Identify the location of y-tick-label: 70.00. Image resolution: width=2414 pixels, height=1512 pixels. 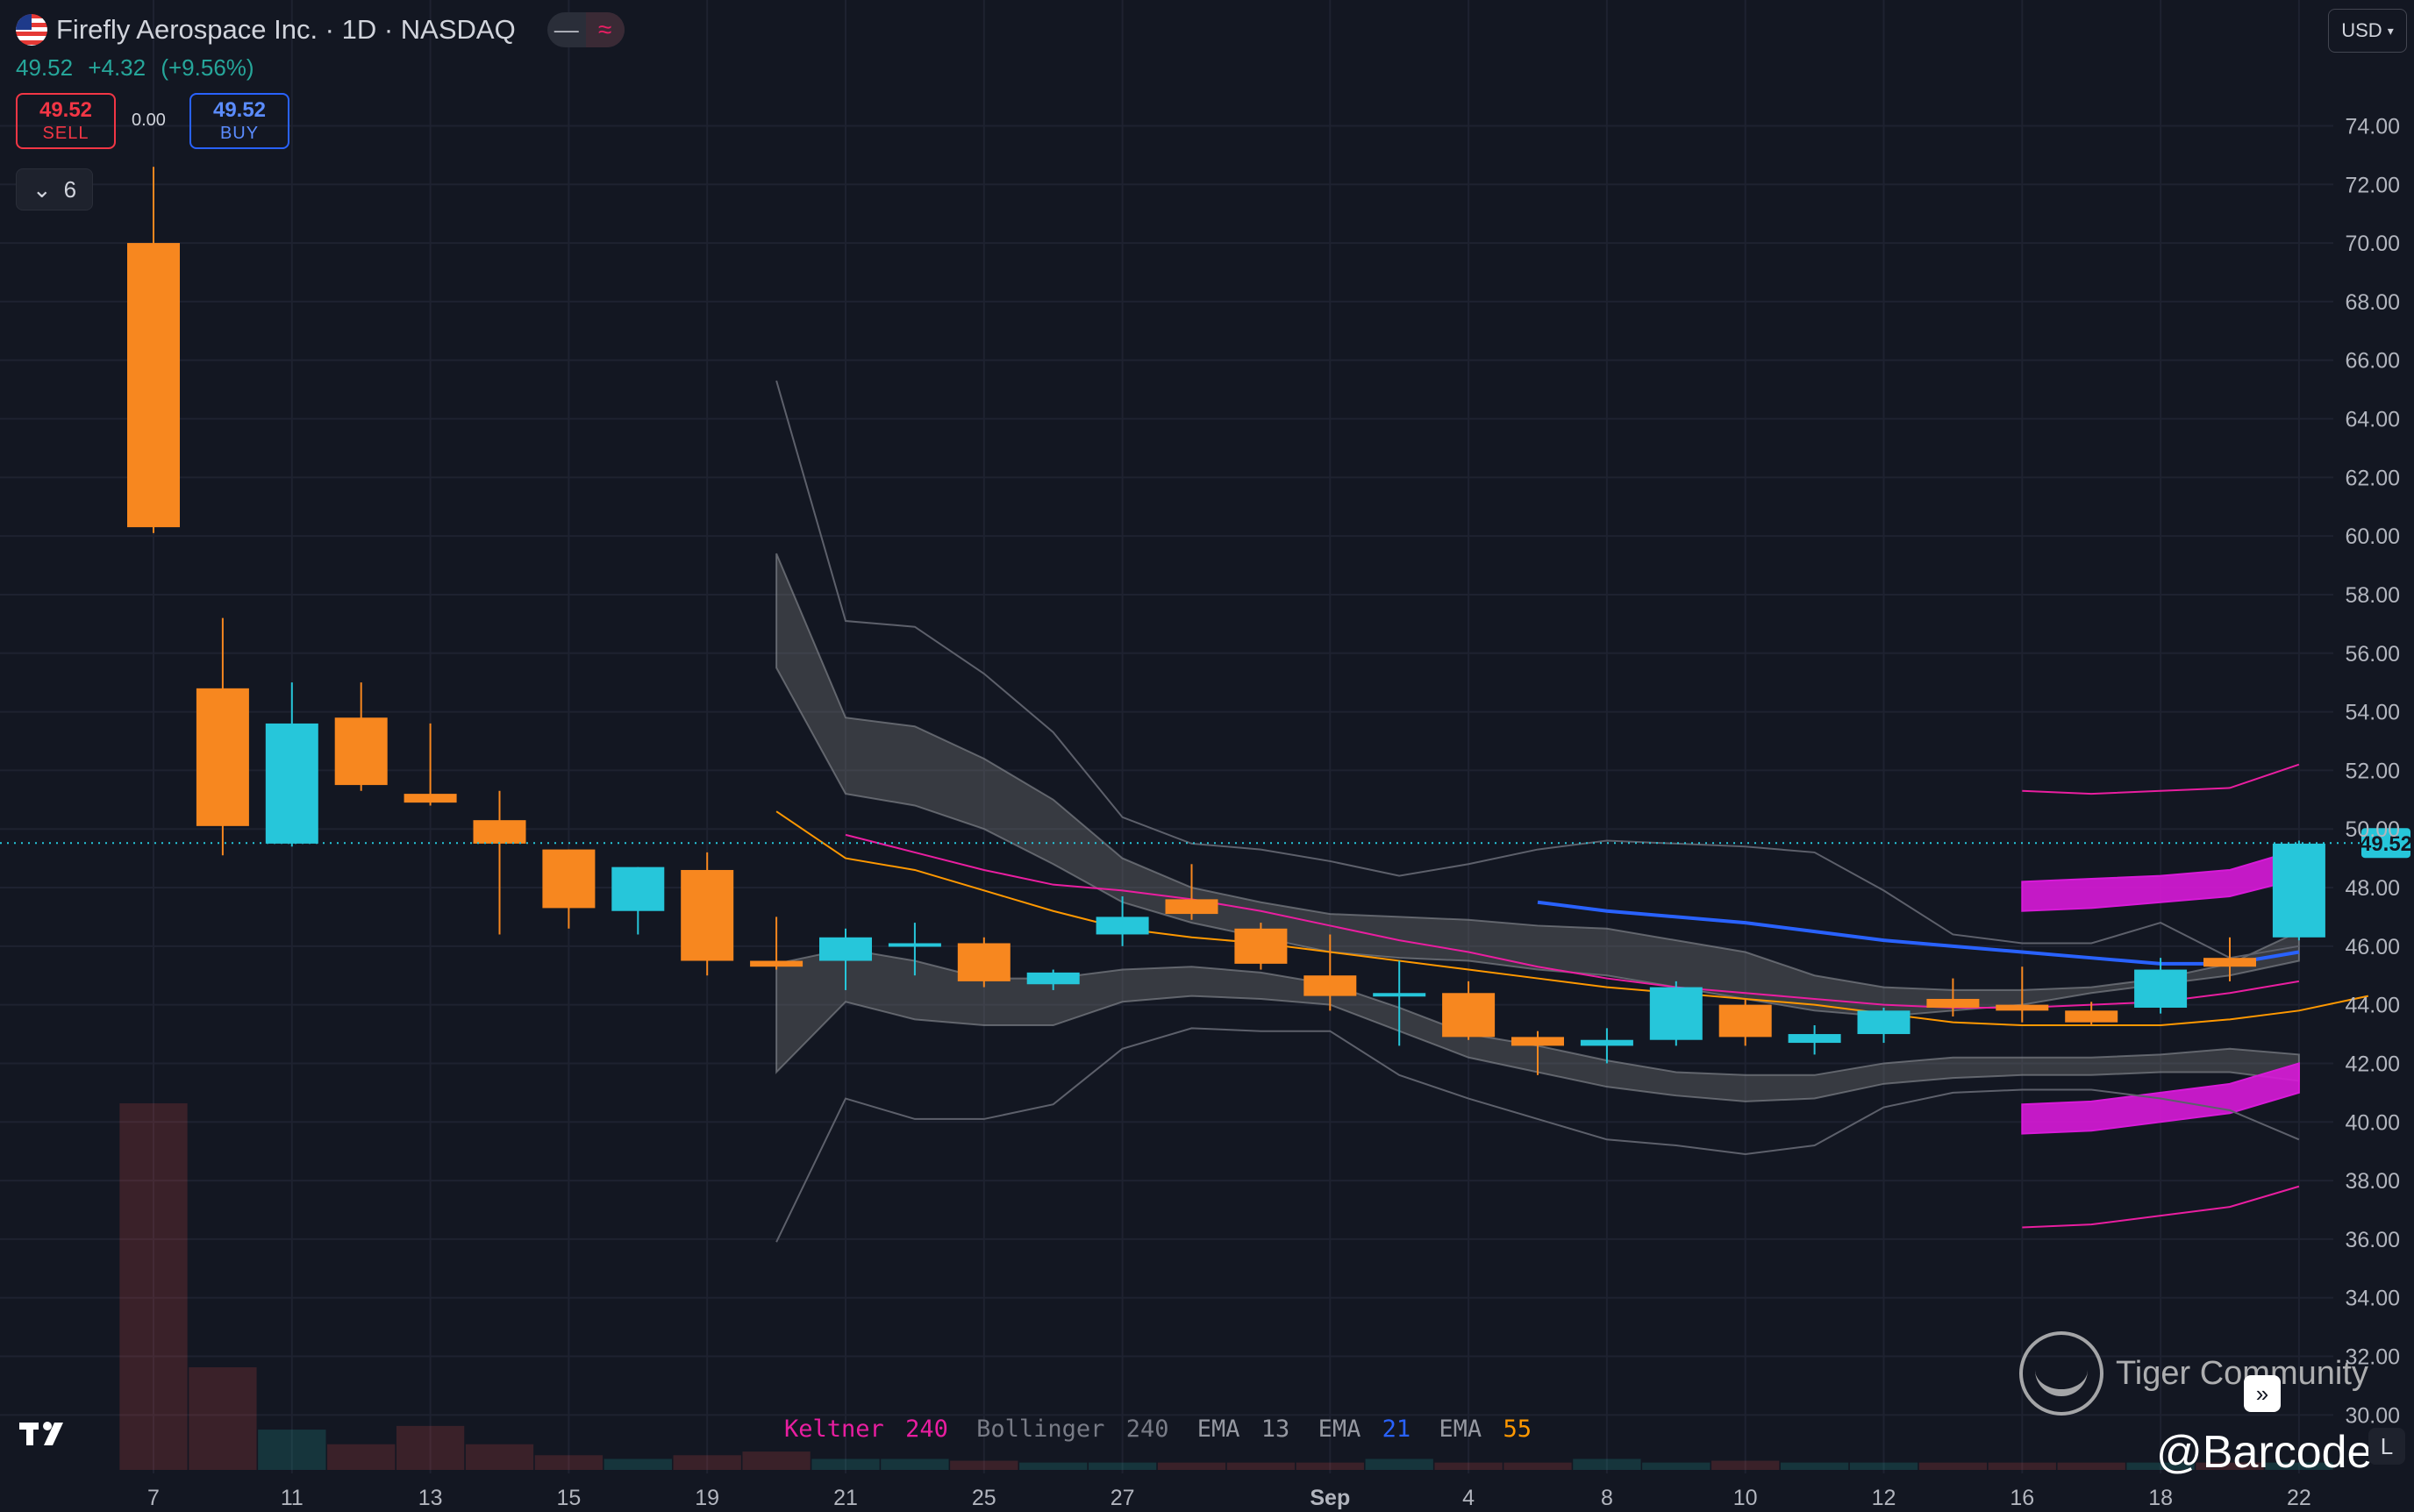
(2372, 244).